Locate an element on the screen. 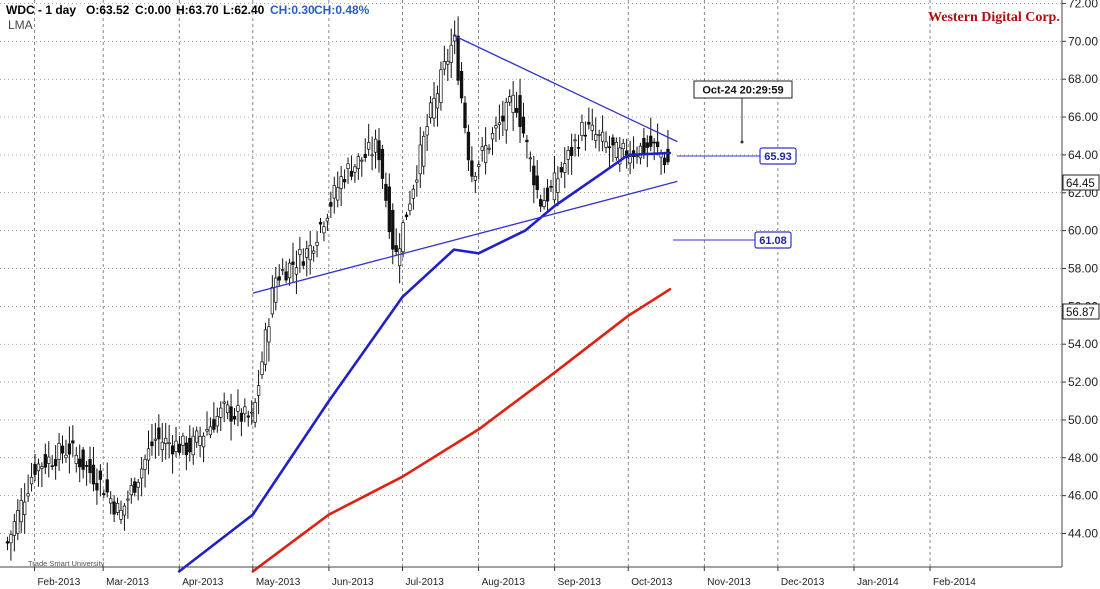 The width and height of the screenshot is (1100, 589). timestamp-label: Oct-24 20:29:59 is located at coordinates (742, 91).